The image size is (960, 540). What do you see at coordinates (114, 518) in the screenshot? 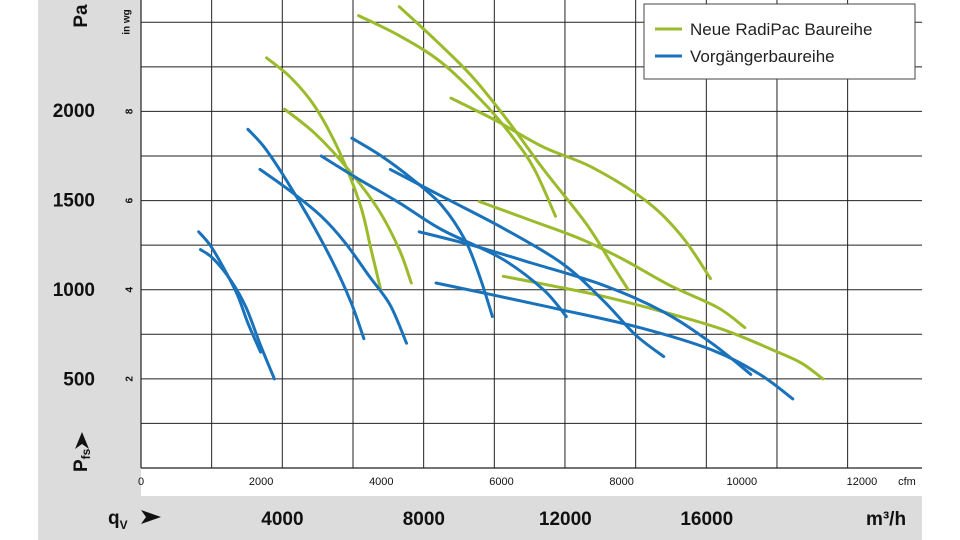
I see `x-axis-label-main: q` at bounding box center [114, 518].